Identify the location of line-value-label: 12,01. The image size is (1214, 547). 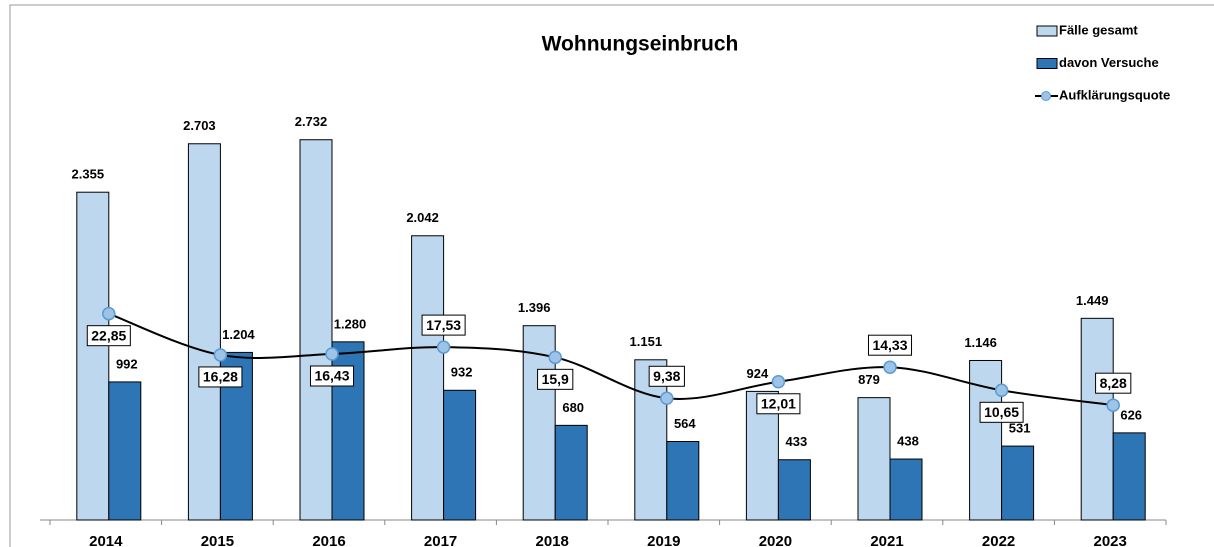
(778, 404).